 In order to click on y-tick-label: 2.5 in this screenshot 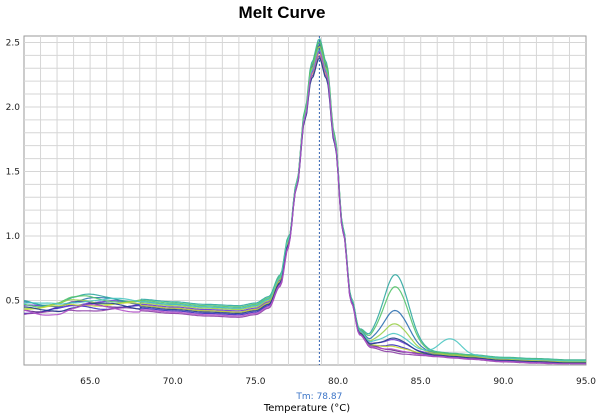, I will do `click(13, 43)`.